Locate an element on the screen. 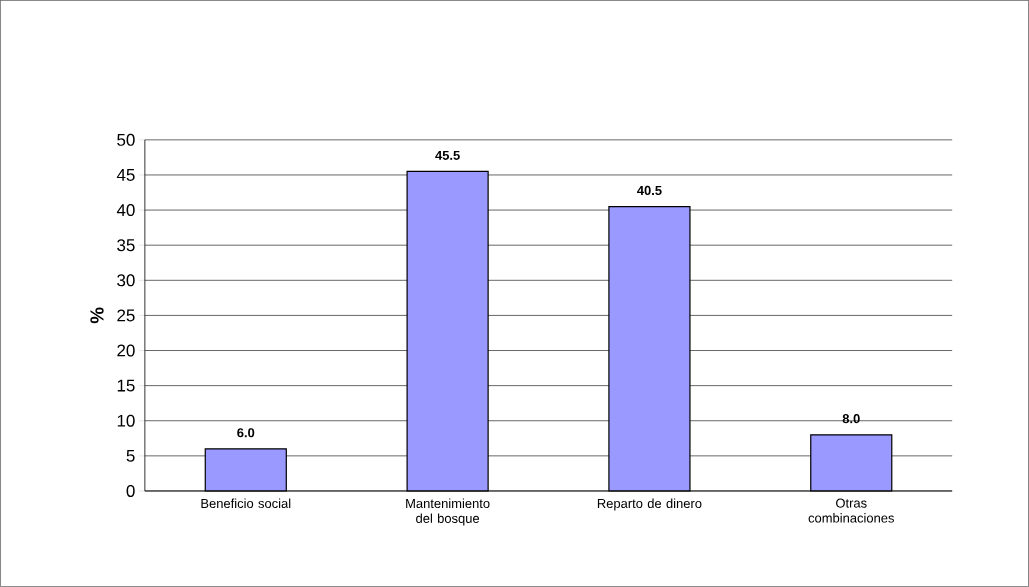 Image resolution: width=1029 pixels, height=587 pixels. x-tick-label: Beneficio social is located at coordinates (246, 503).